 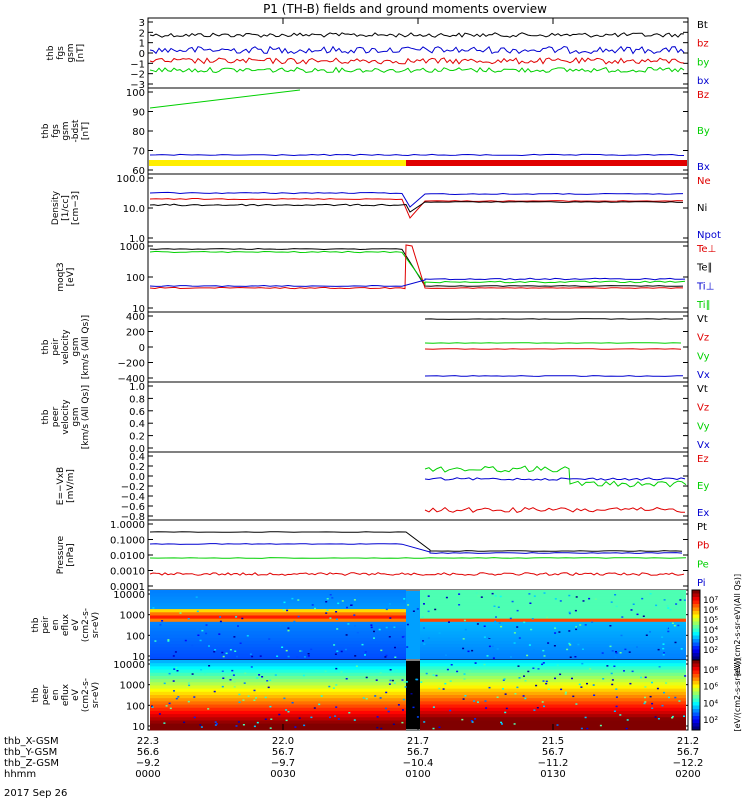 What do you see at coordinates (703, 131) in the screenshot?
I see `legend-entry: By` at bounding box center [703, 131].